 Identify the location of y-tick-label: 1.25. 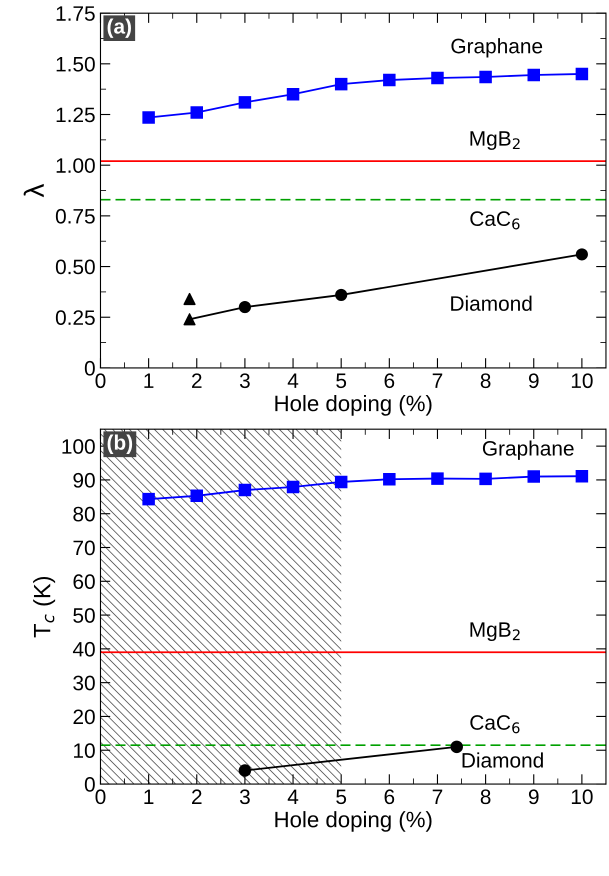
(75, 115).